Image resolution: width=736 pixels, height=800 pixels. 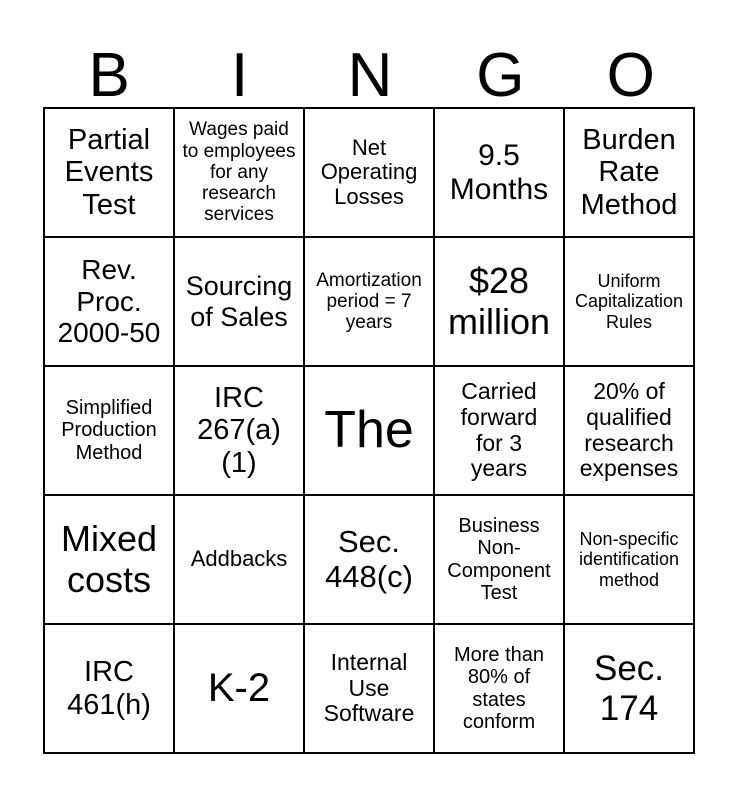 I want to click on bingo-cell-r3c3: The, so click(x=369, y=430).